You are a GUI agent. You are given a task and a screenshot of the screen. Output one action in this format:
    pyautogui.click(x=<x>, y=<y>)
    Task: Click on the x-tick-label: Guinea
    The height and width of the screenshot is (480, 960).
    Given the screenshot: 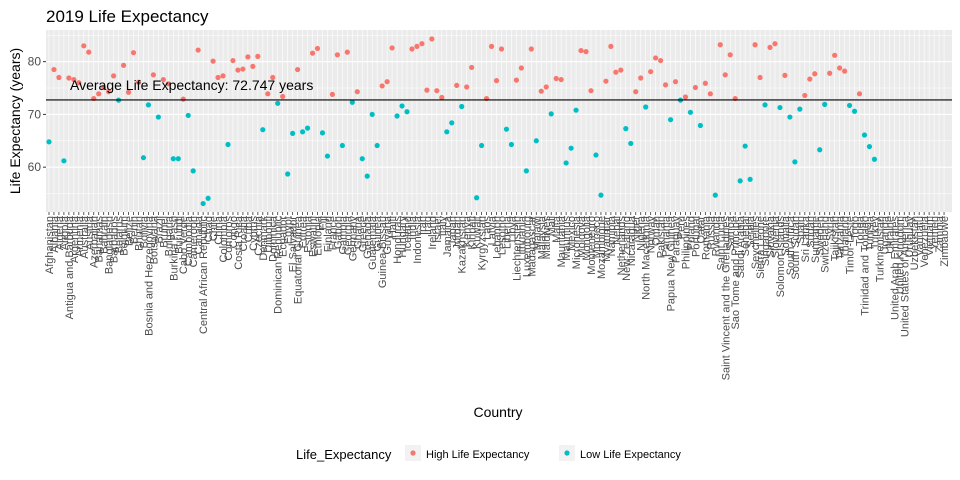 What is the action you would take?
    pyautogui.click(x=378, y=233)
    